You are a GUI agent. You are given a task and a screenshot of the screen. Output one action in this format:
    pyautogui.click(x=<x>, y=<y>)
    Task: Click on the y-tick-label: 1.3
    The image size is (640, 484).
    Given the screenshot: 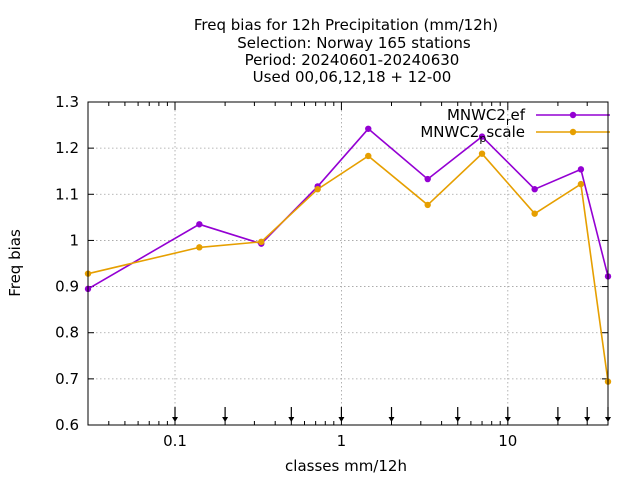 What is the action you would take?
    pyautogui.click(x=67, y=102)
    